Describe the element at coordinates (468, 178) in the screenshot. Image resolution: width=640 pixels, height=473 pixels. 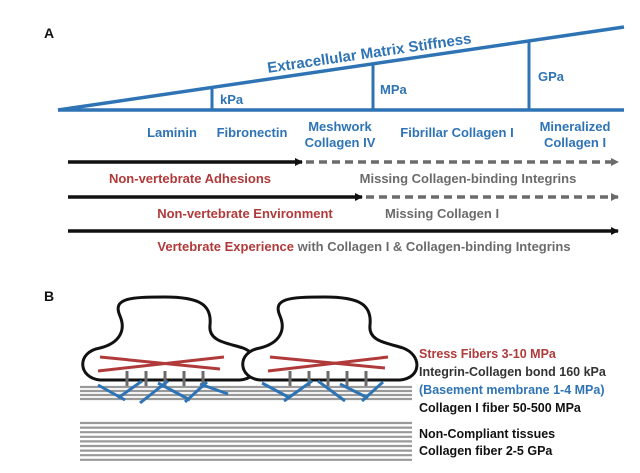
I see `row1-right-label: Missing Collagen-binding Integrins` at that location.